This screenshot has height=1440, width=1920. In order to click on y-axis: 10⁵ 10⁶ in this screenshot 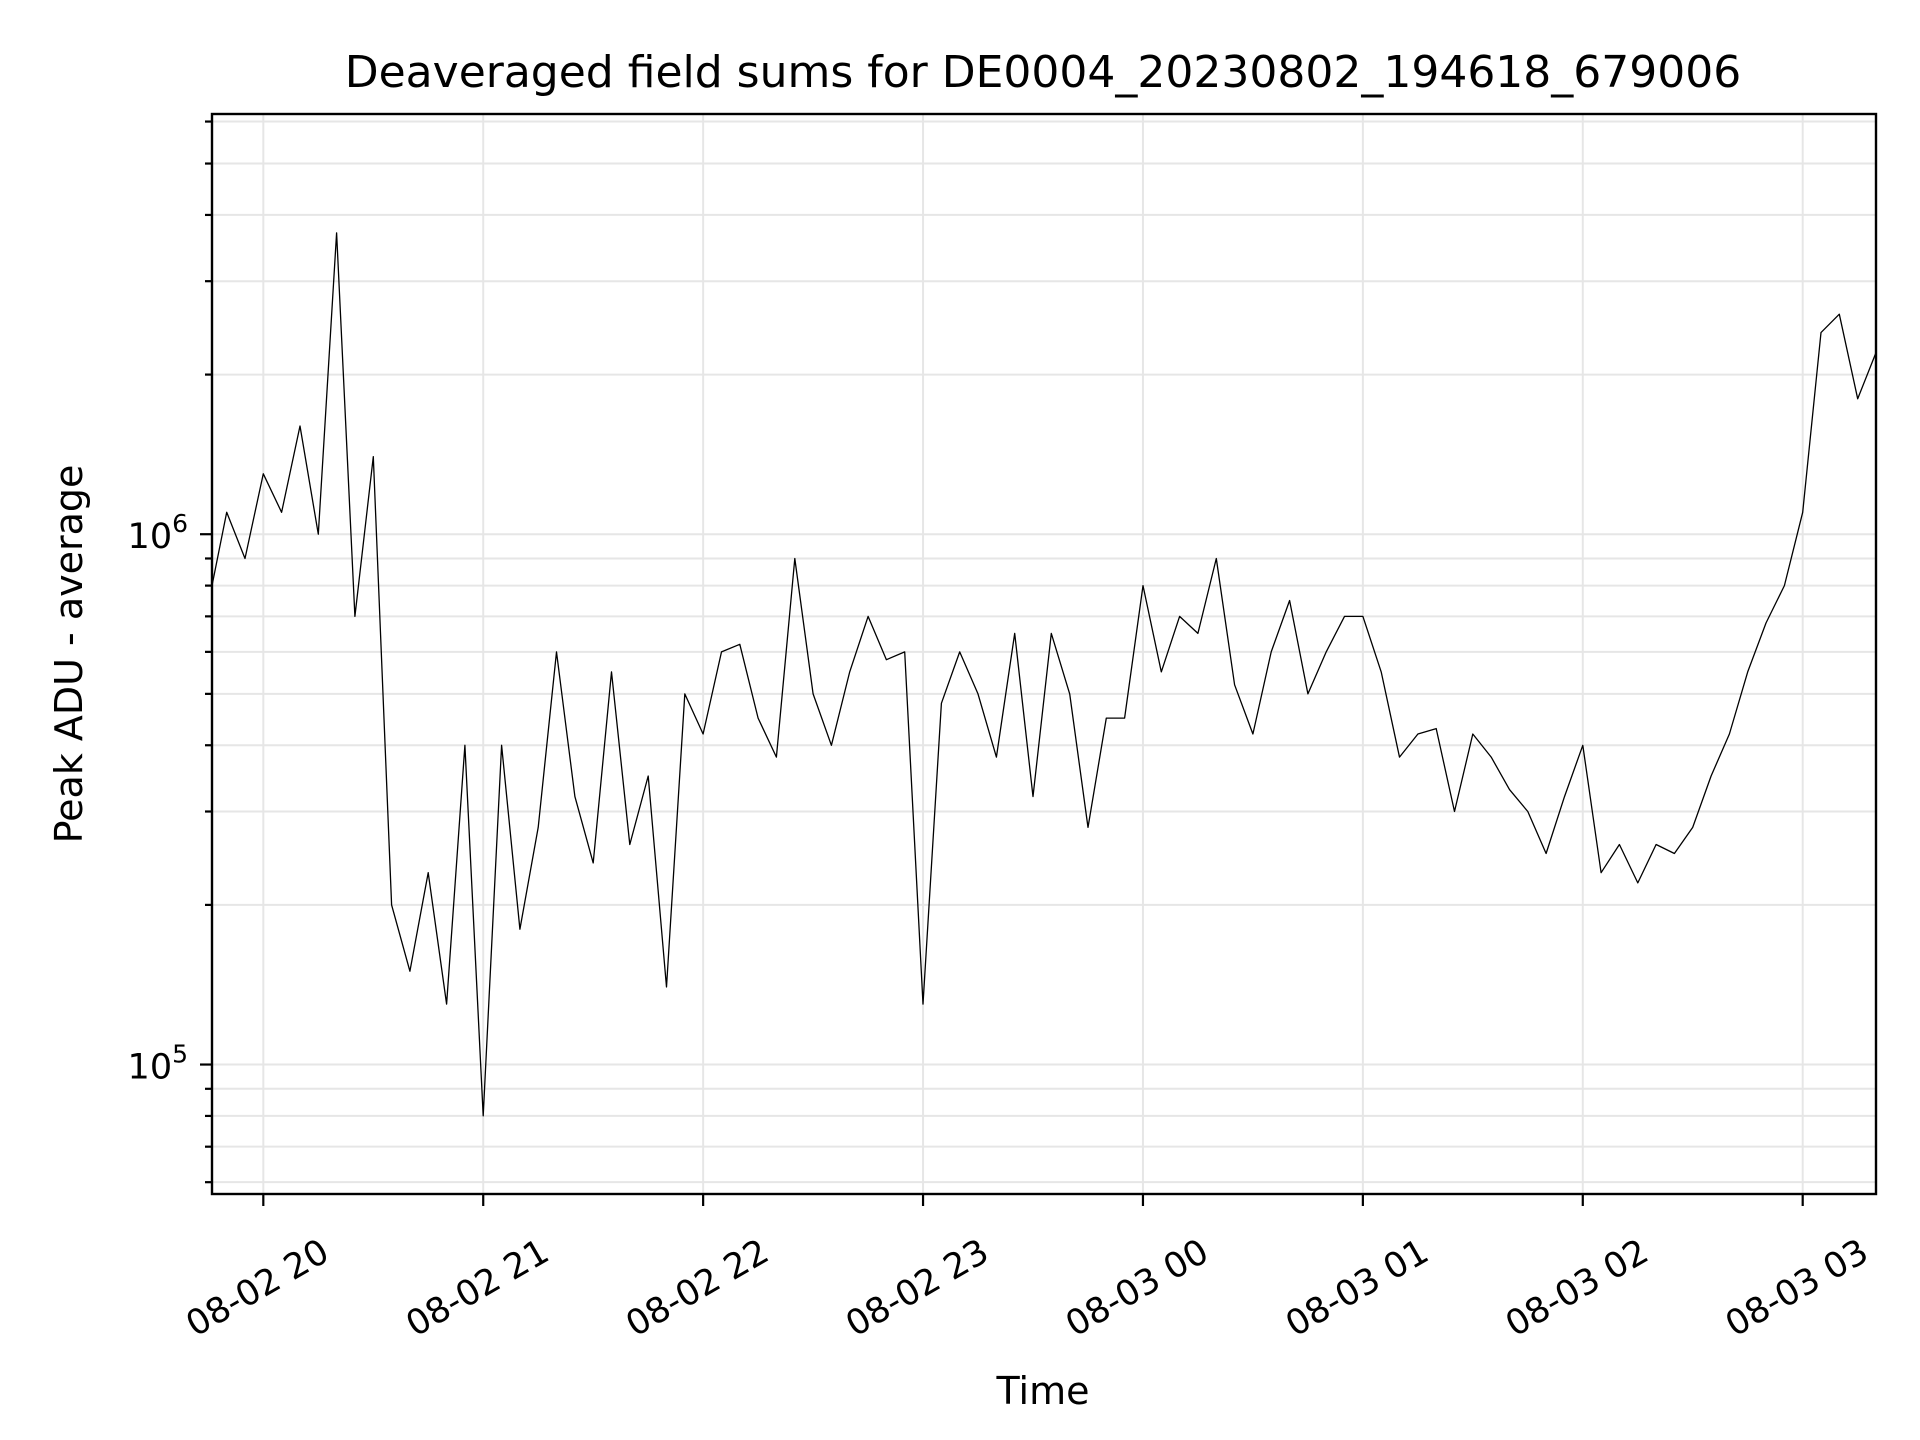, I will do `click(170, 652)`.